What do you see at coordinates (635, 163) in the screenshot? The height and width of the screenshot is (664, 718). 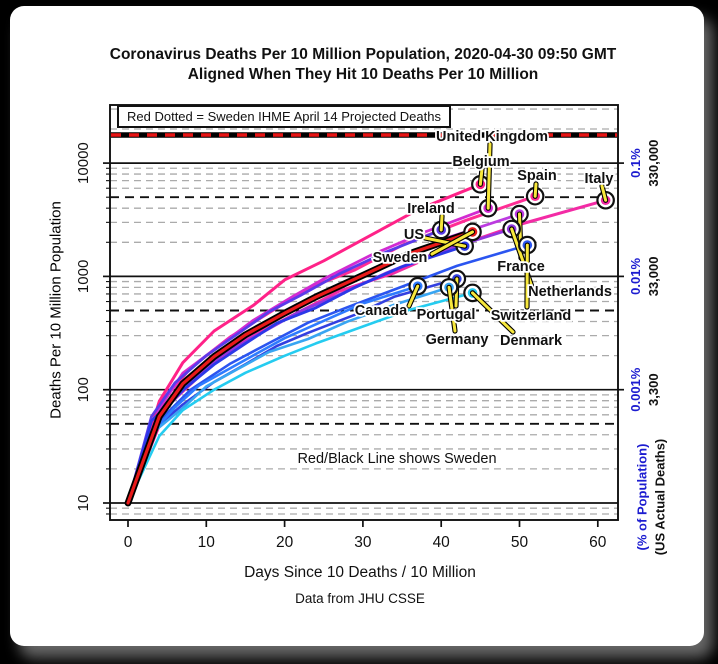 I see `right-label-percent: 0.1%` at bounding box center [635, 163].